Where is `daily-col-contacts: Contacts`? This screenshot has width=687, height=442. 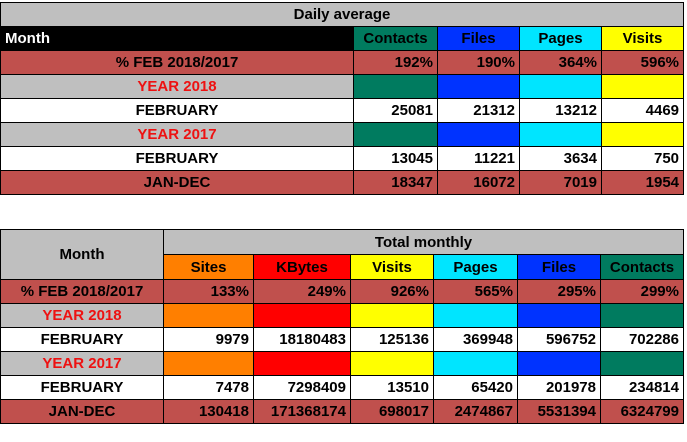 daily-col-contacts: Contacts is located at coordinates (395, 38).